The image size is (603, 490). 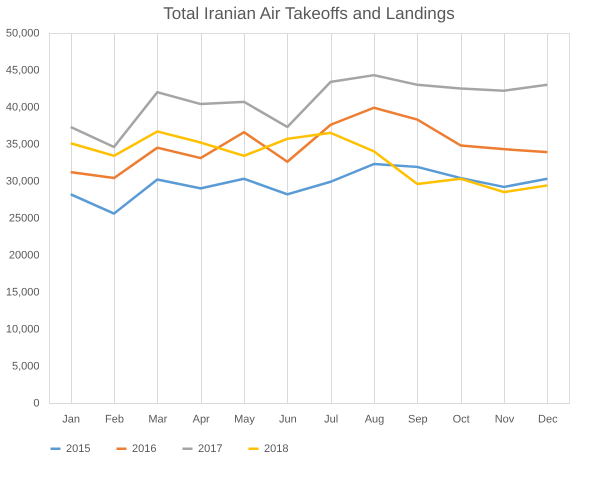 What do you see at coordinates (245, 420) in the screenshot?
I see `x-tick-label: May` at bounding box center [245, 420].